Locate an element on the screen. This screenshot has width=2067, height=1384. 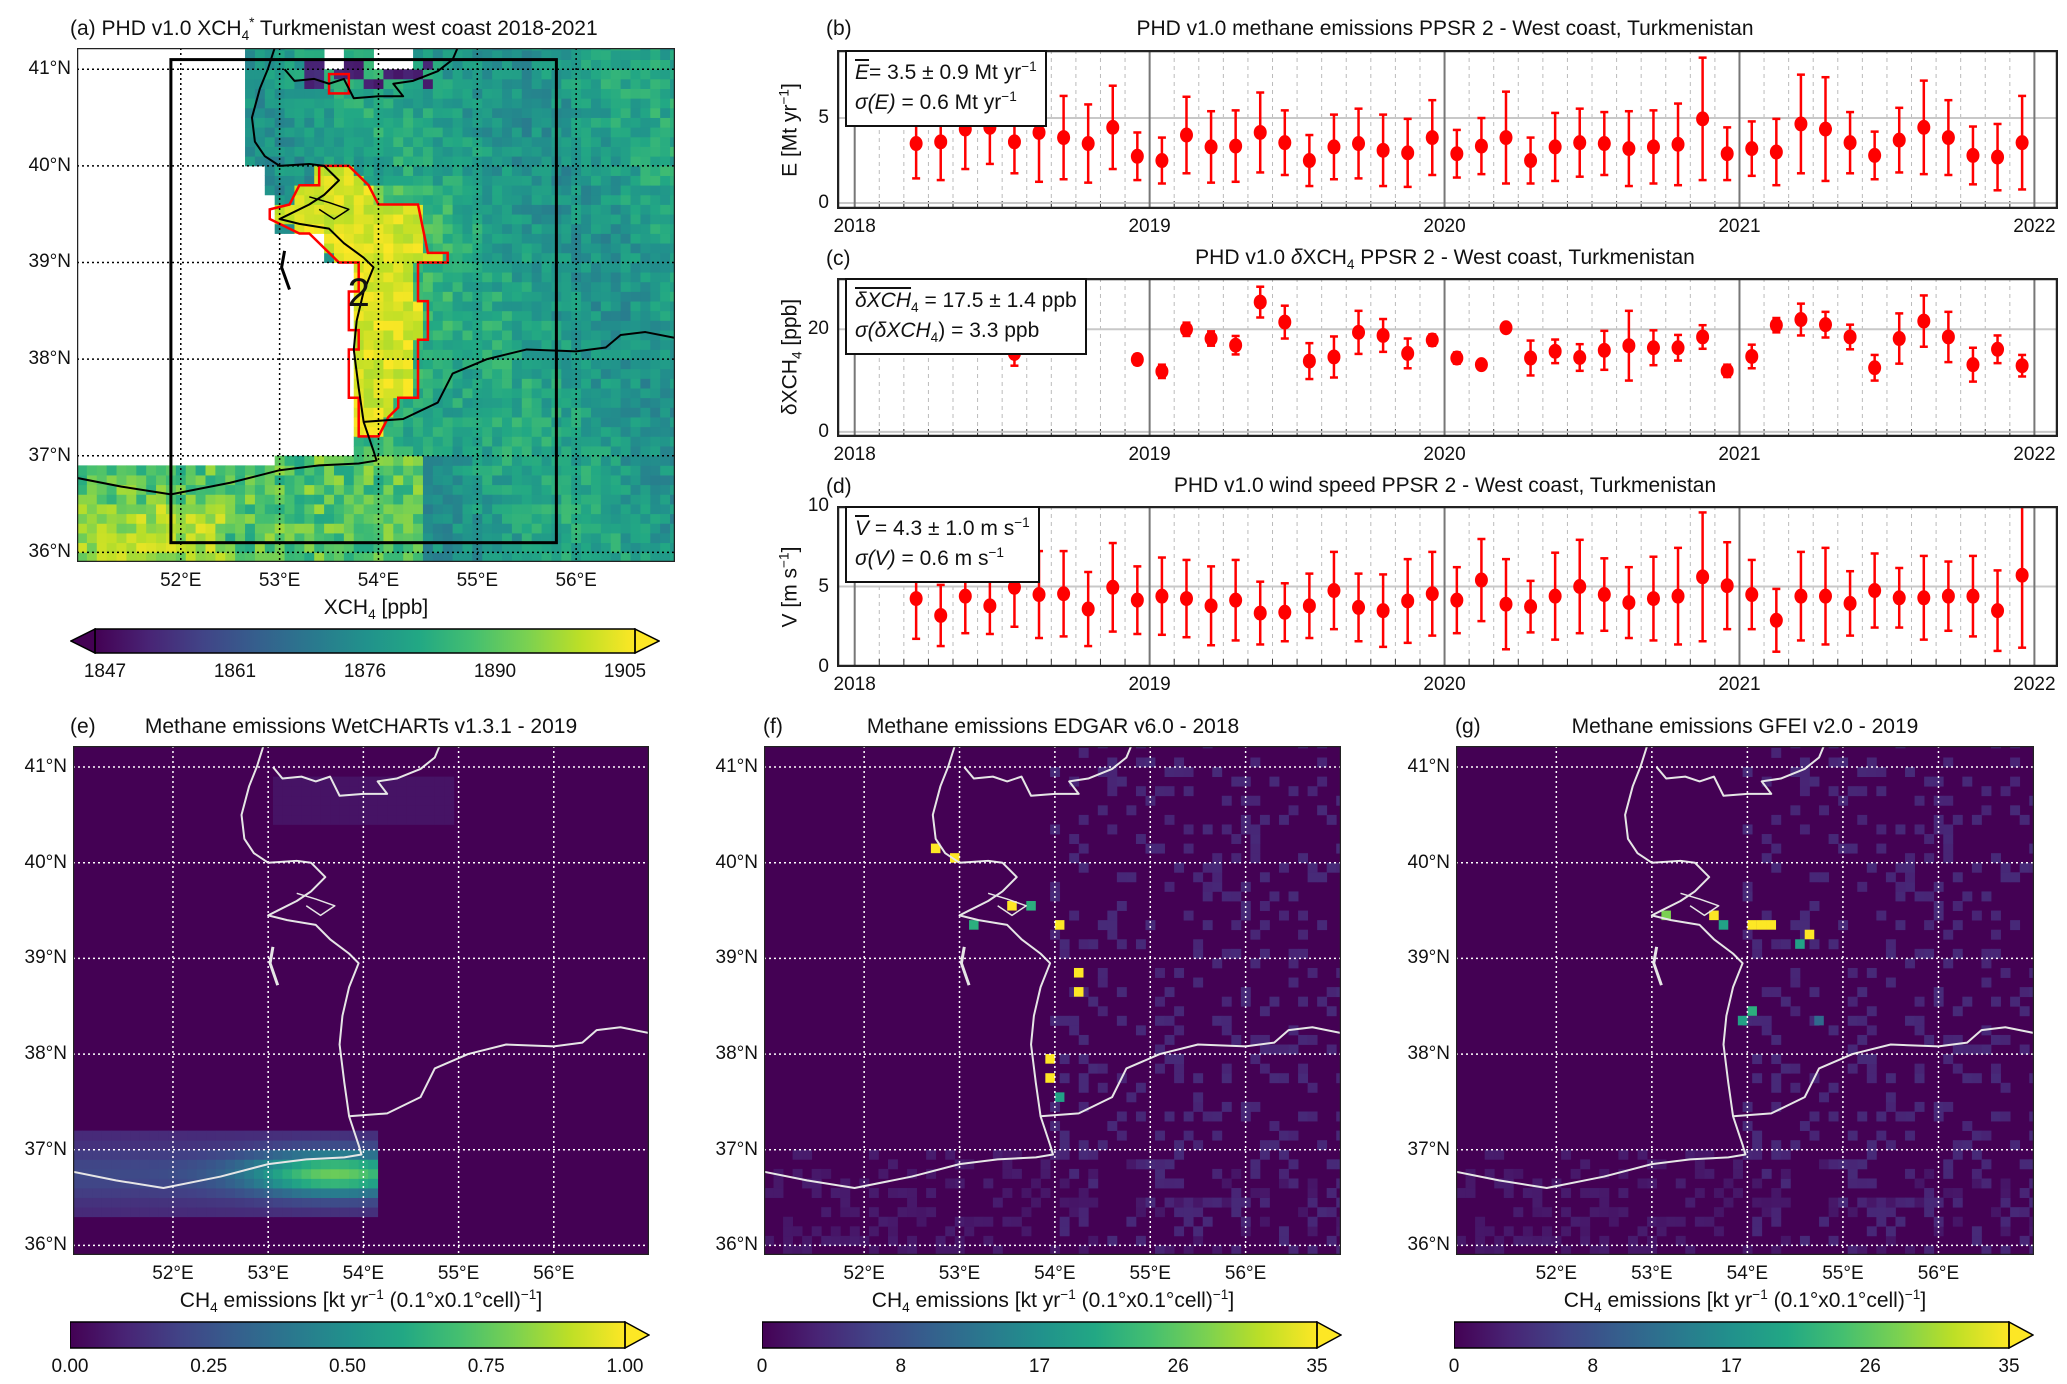
heatmap-cells is located at coordinates (376, 305).